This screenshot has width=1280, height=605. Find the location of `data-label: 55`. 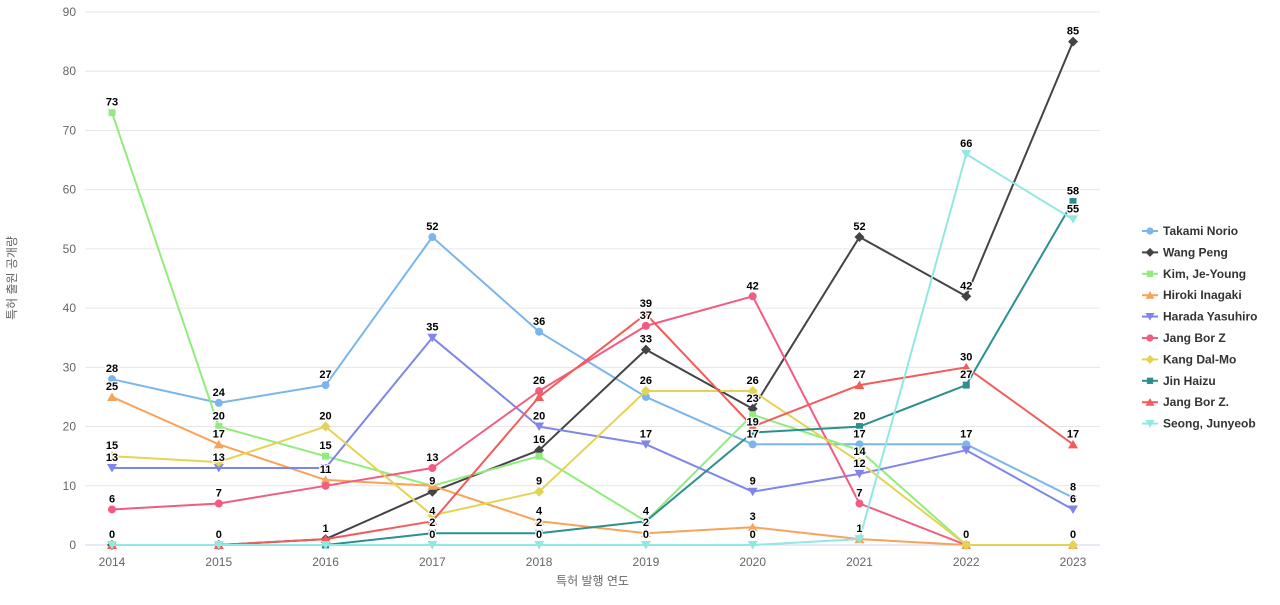

data-label: 55 is located at coordinates (1073, 209).